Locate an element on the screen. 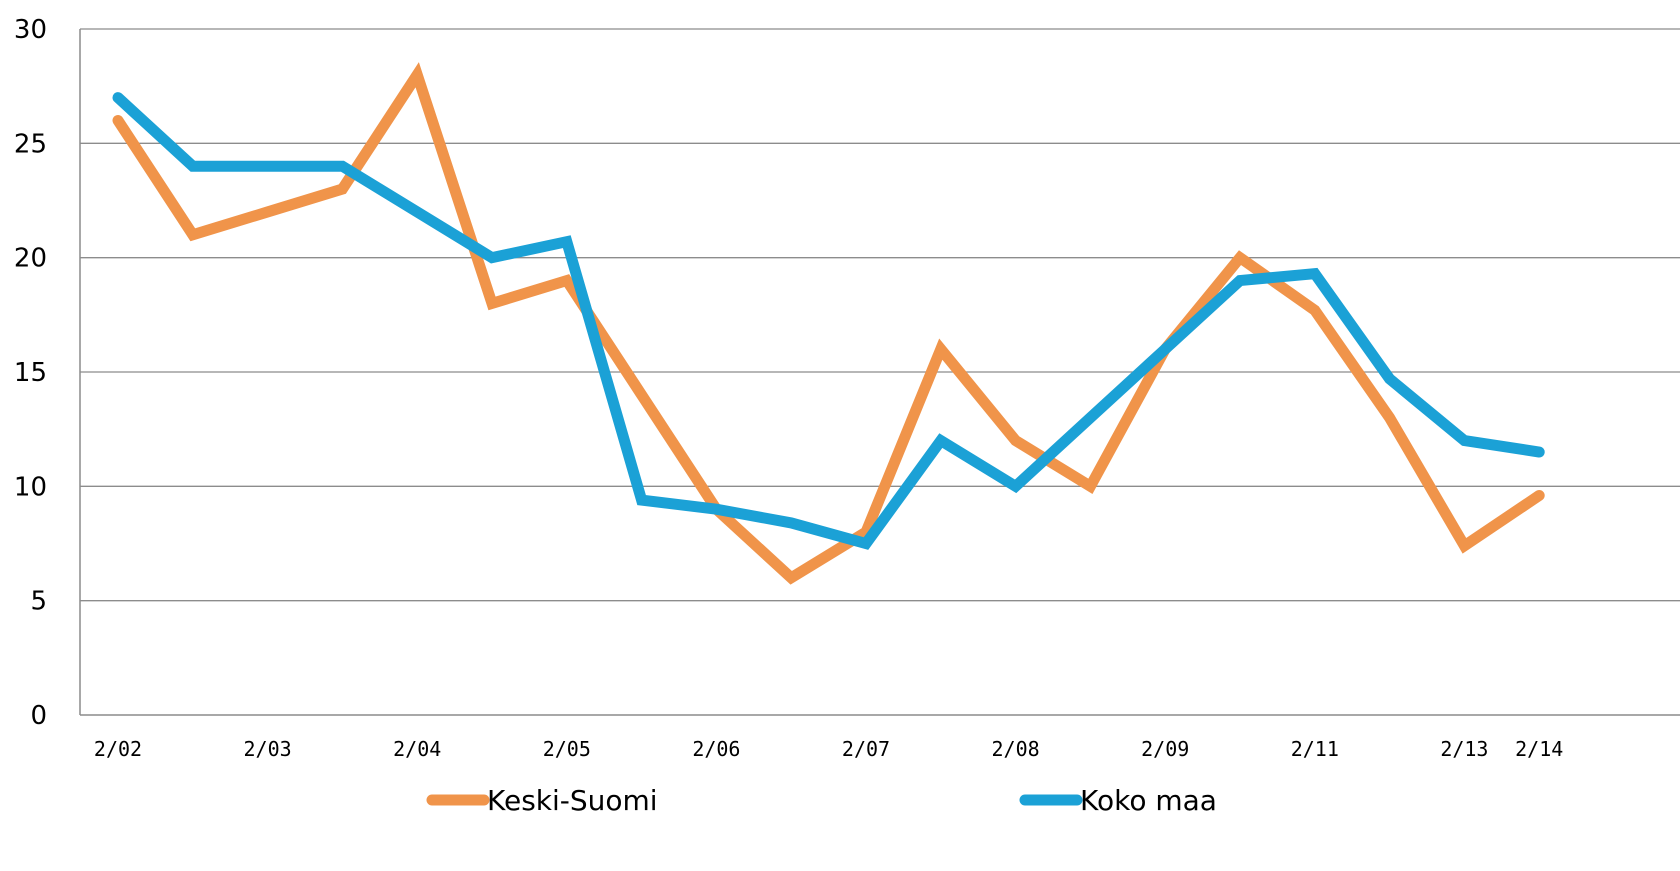  x-tick-label: 2/11 is located at coordinates (1315, 749).